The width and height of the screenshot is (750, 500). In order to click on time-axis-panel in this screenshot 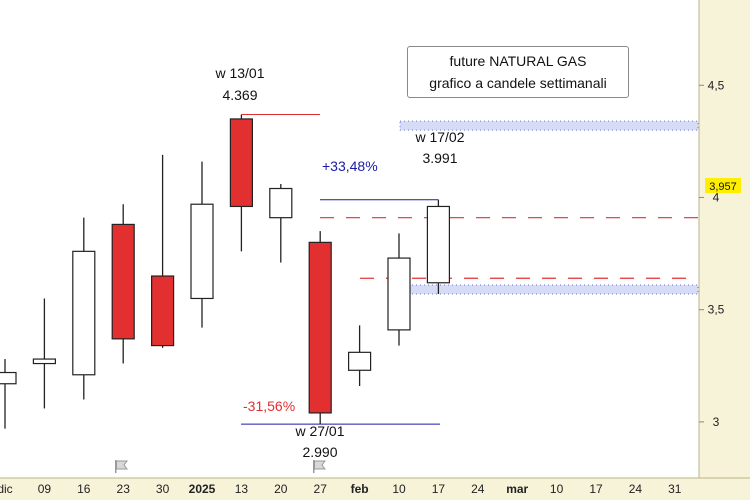, I will do `click(375, 489)`.